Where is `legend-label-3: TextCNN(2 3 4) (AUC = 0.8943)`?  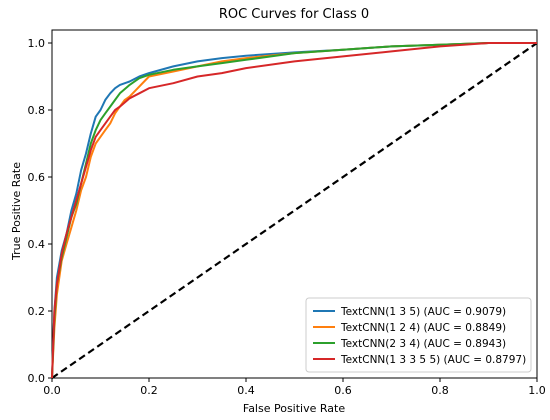
legend-label-3: TextCNN(2 3 4) (AUC = 0.8943) is located at coordinates (423, 344).